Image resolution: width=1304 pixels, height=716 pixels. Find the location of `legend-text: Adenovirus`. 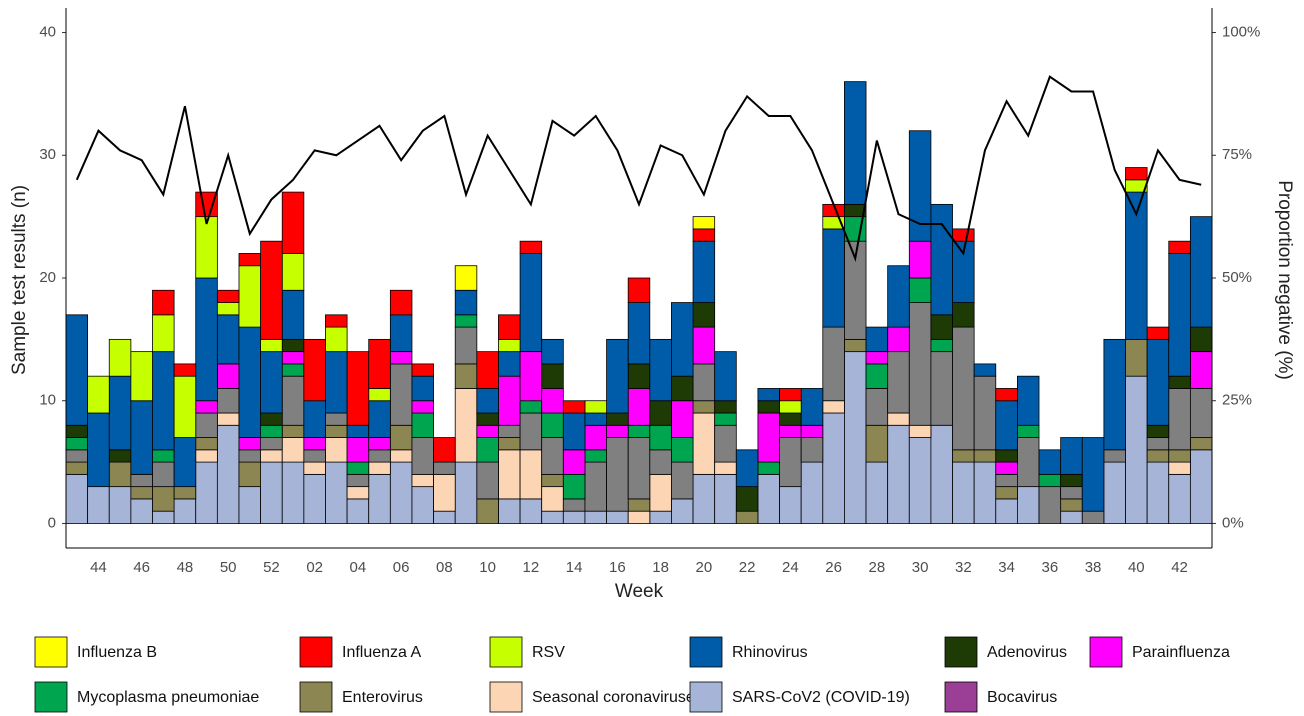

legend-text: Adenovirus is located at coordinates (1027, 652).